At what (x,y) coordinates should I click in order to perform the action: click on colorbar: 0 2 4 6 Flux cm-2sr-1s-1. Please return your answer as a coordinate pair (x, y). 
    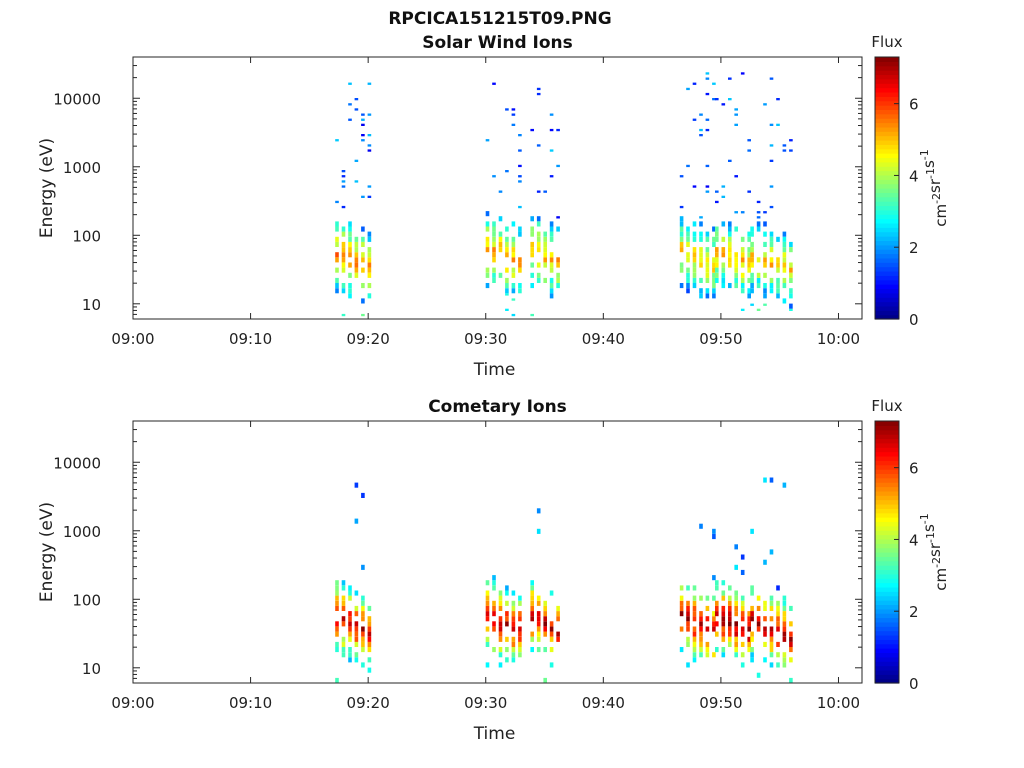
    Looking at the image, I should click on (910, 545).